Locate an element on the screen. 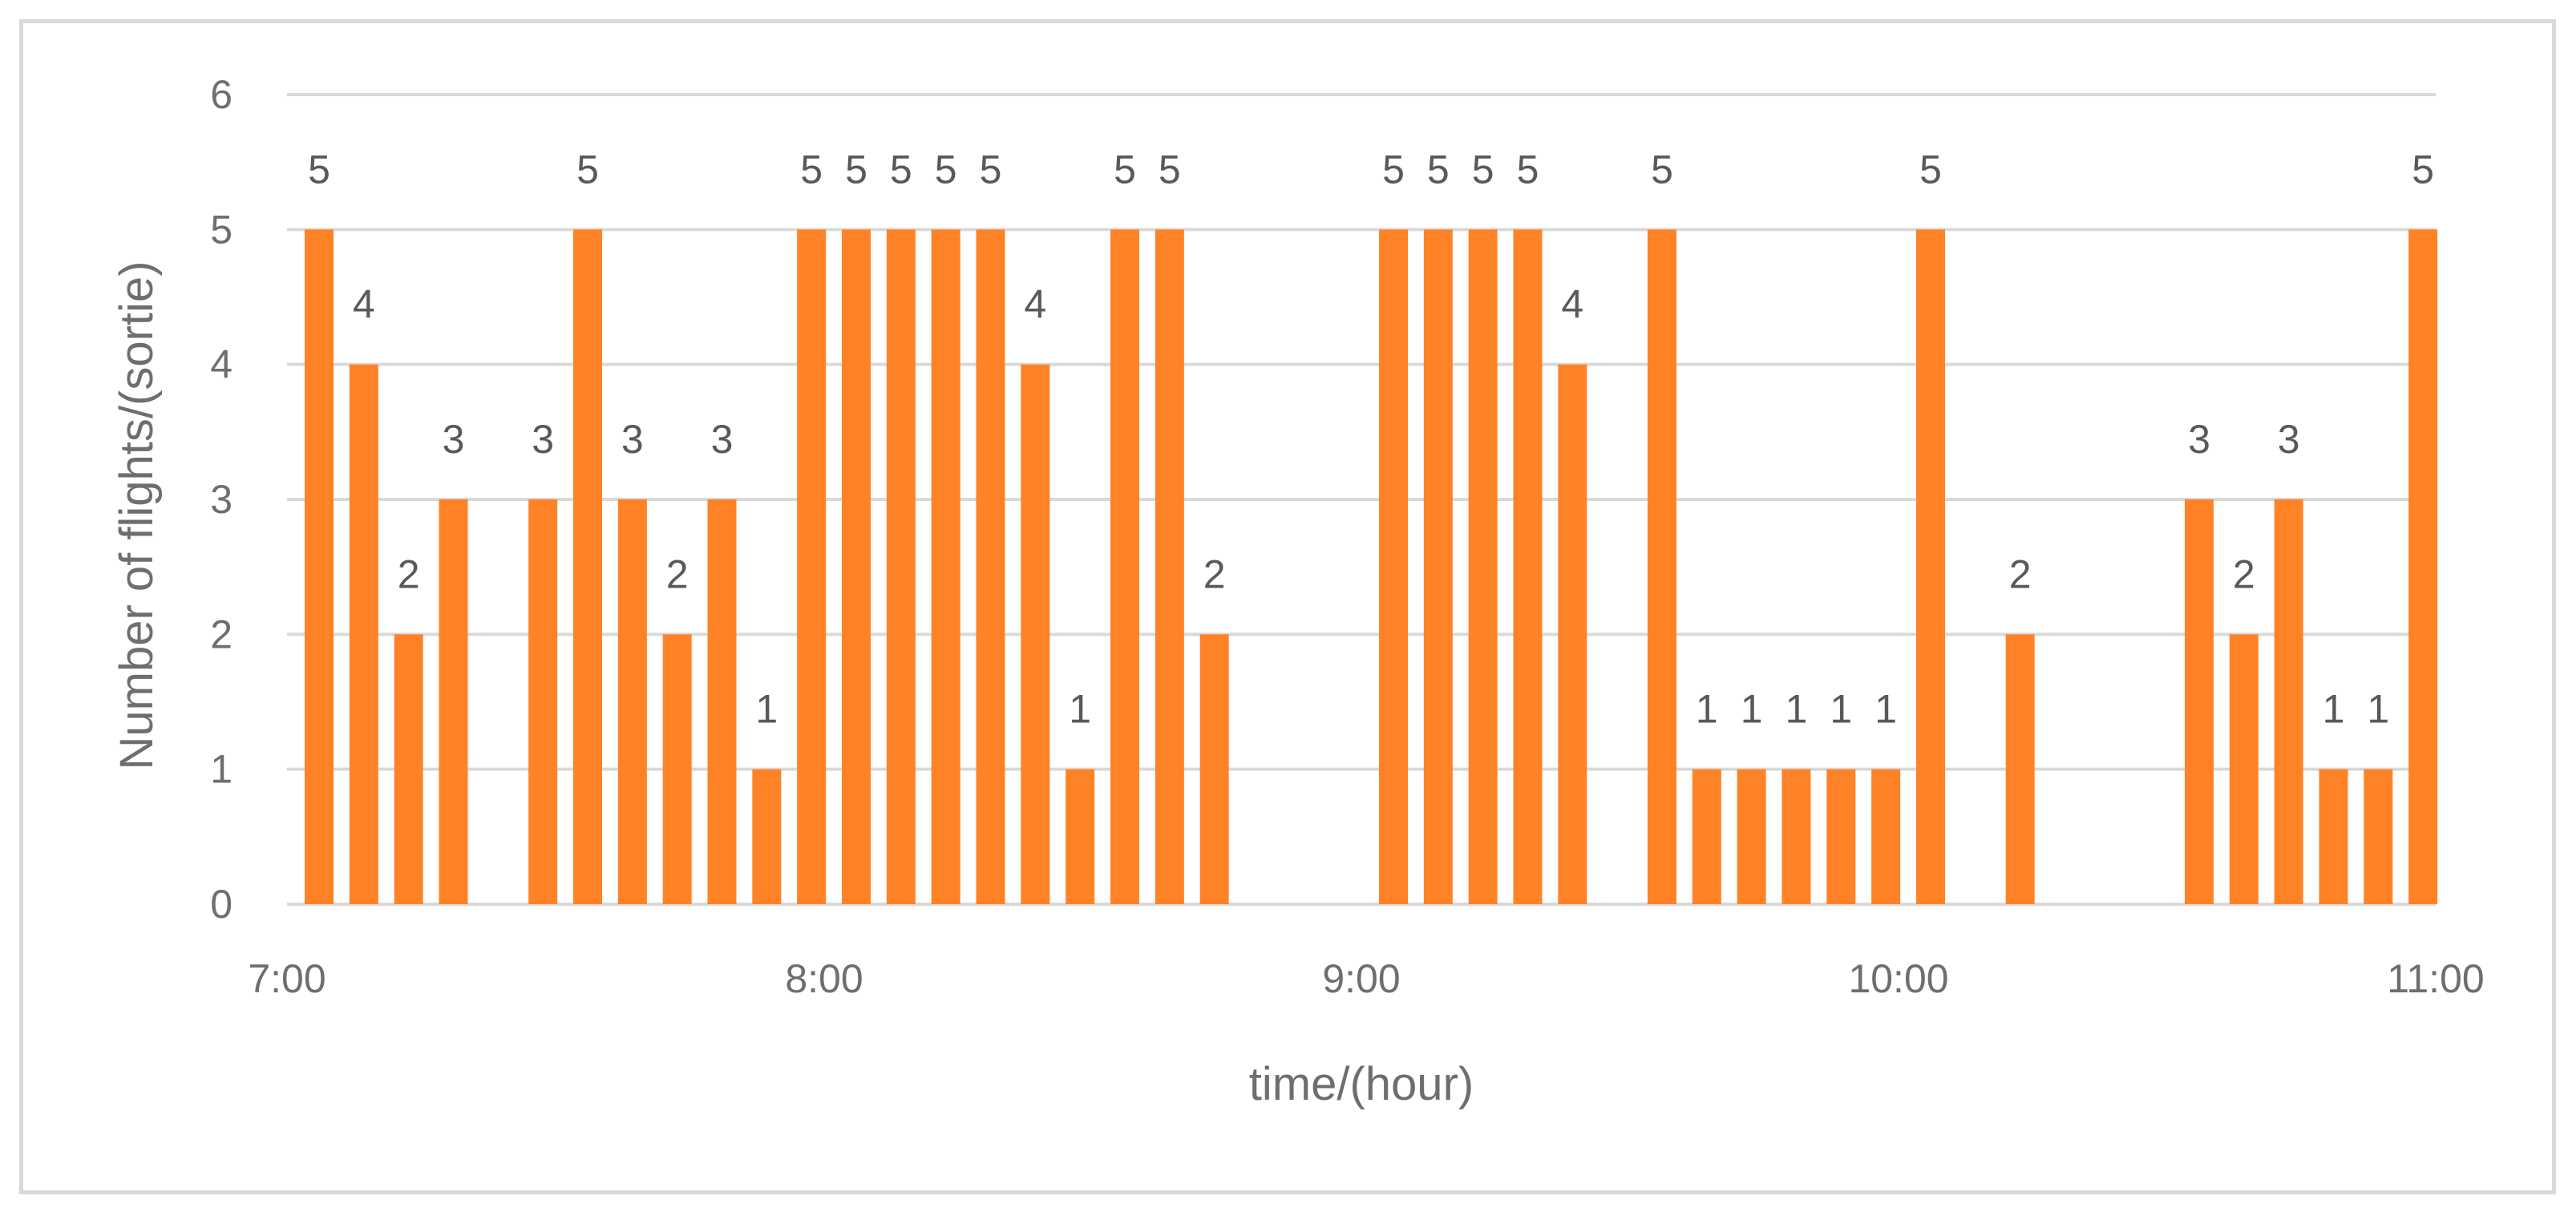 The width and height of the screenshot is (2576, 1216). y-axis-title: Number of flights/(sortie) is located at coordinates (137, 515).